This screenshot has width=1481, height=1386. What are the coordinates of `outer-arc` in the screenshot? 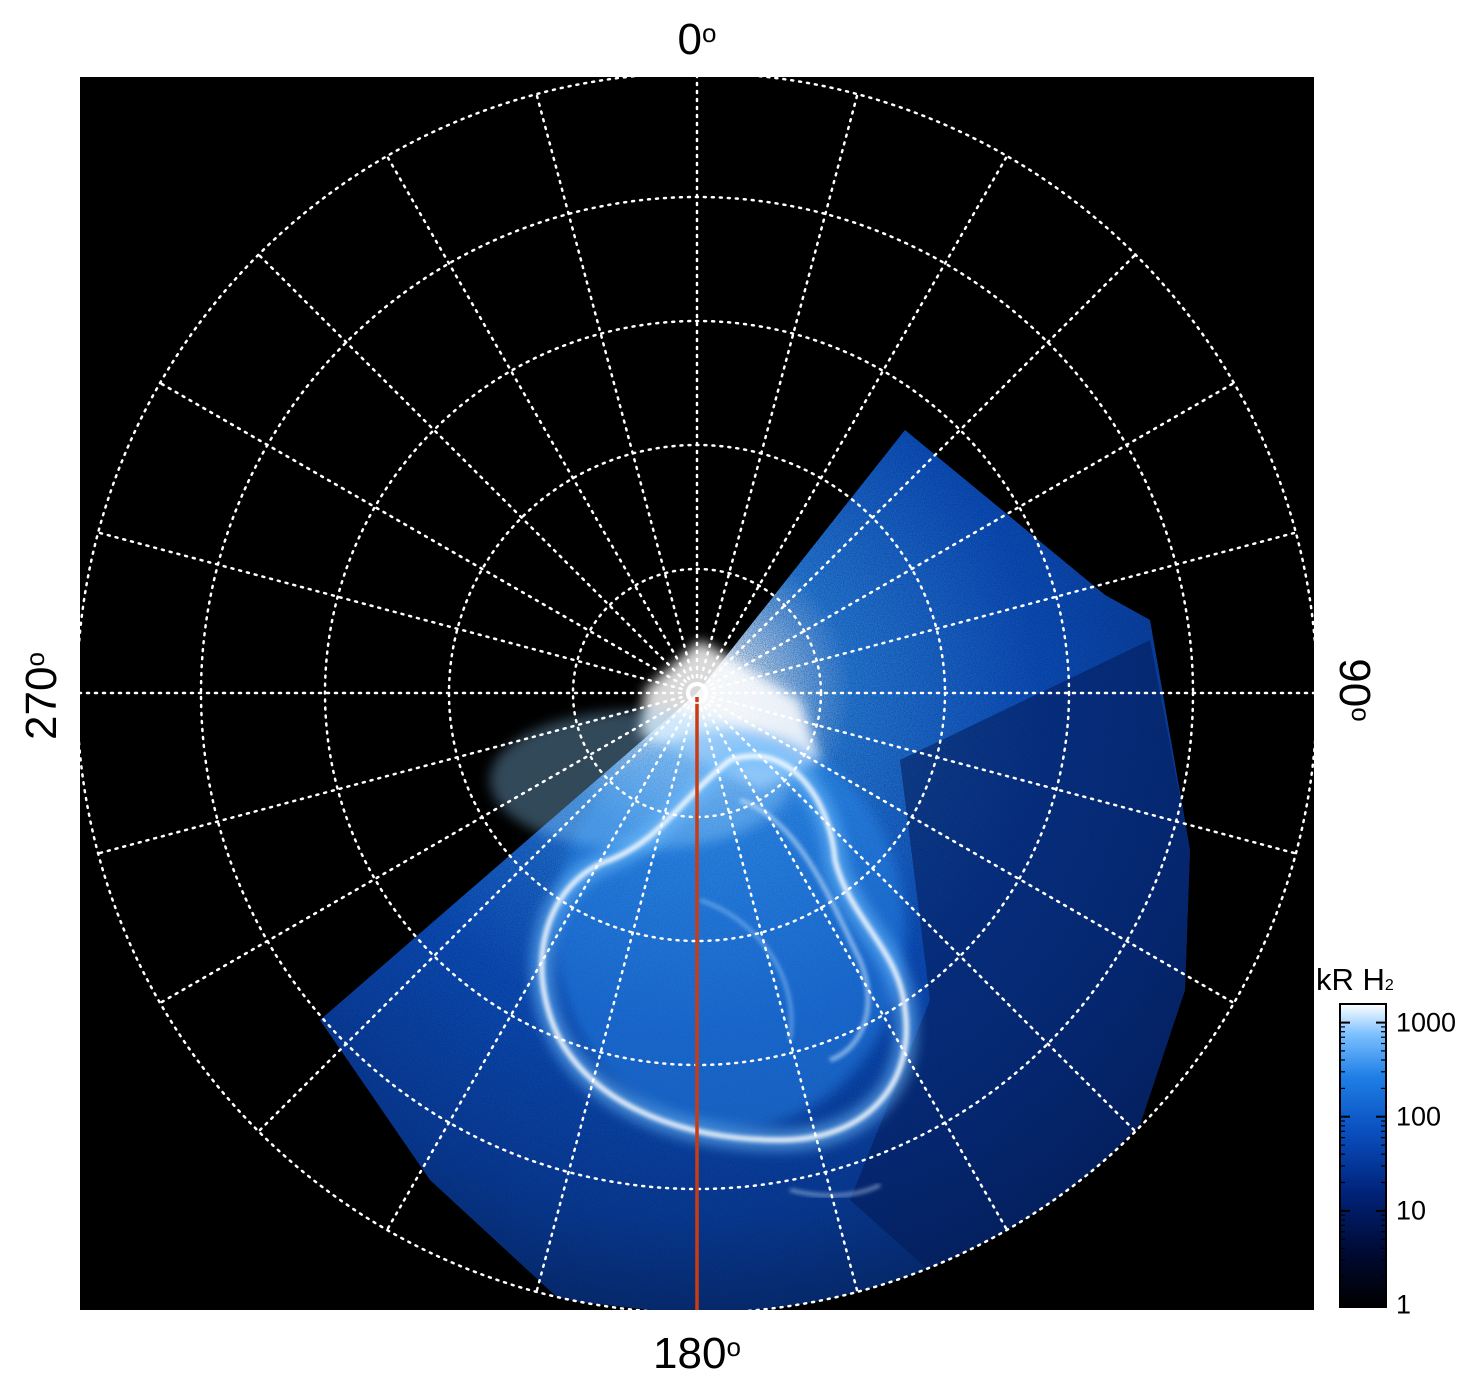 It's located at (835, 1190).